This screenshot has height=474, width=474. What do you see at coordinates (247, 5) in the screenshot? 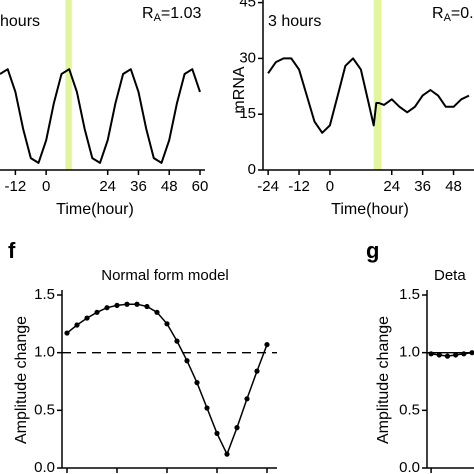
I see `y-tick-label: 45` at bounding box center [247, 5].